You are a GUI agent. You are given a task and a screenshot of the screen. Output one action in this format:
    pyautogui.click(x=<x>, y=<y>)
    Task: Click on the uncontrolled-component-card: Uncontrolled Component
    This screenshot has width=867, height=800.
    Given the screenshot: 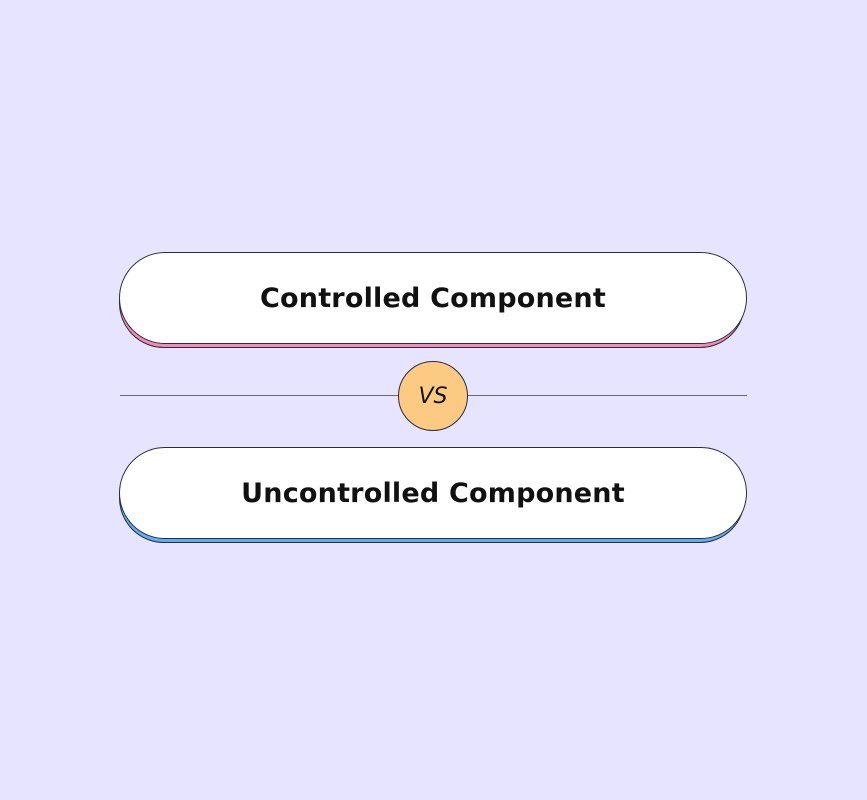 What is the action you would take?
    pyautogui.click(x=433, y=496)
    